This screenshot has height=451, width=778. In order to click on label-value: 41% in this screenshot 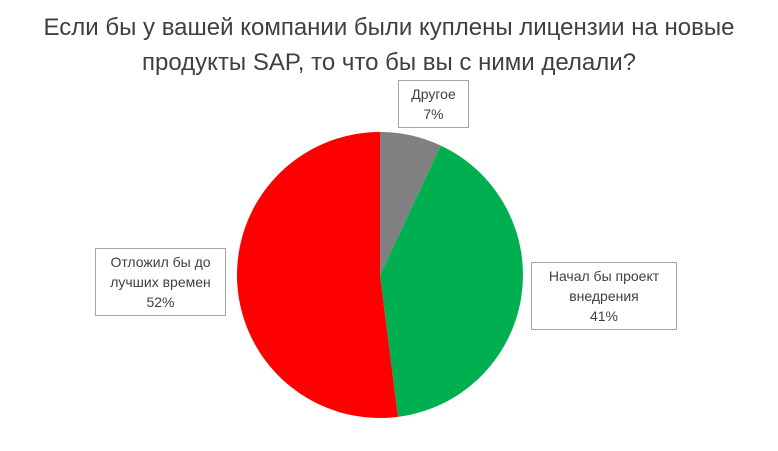, I will do `click(604, 316)`.